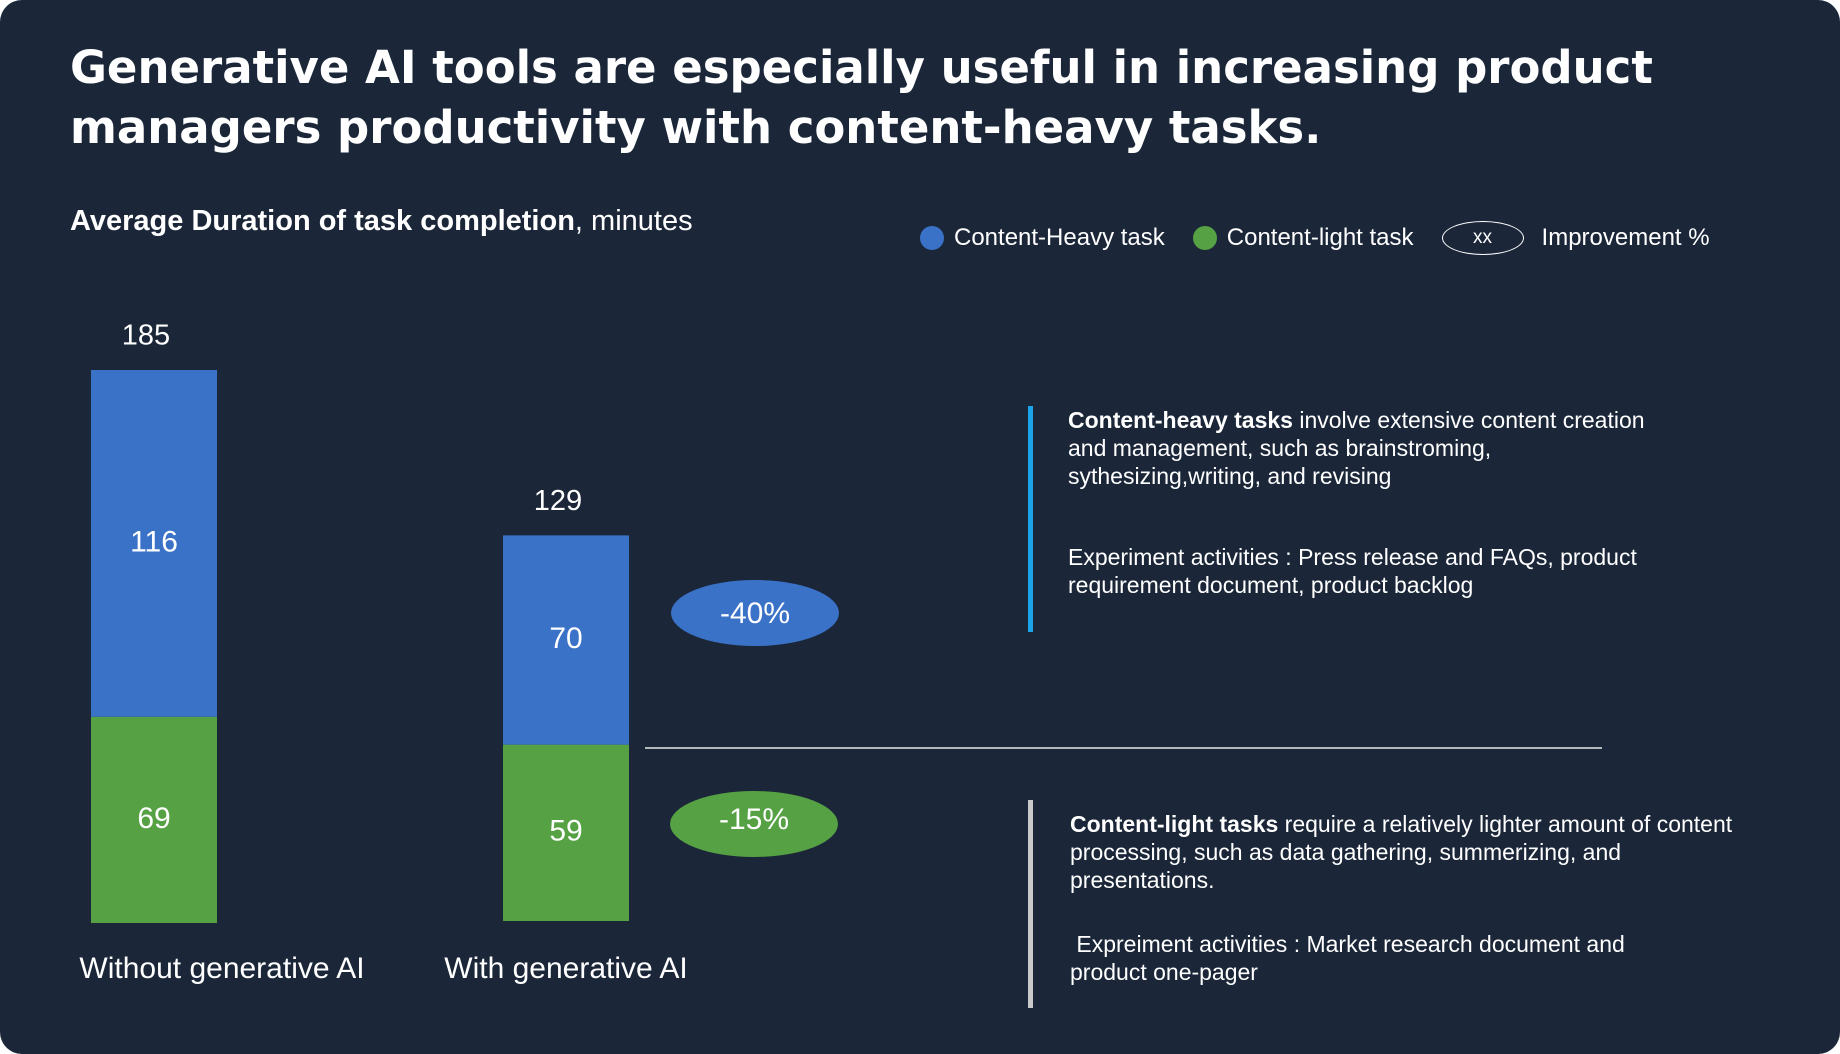 Image resolution: width=1840 pixels, height=1054 pixels. I want to click on subtitle-unit: , minutes, so click(633, 221).